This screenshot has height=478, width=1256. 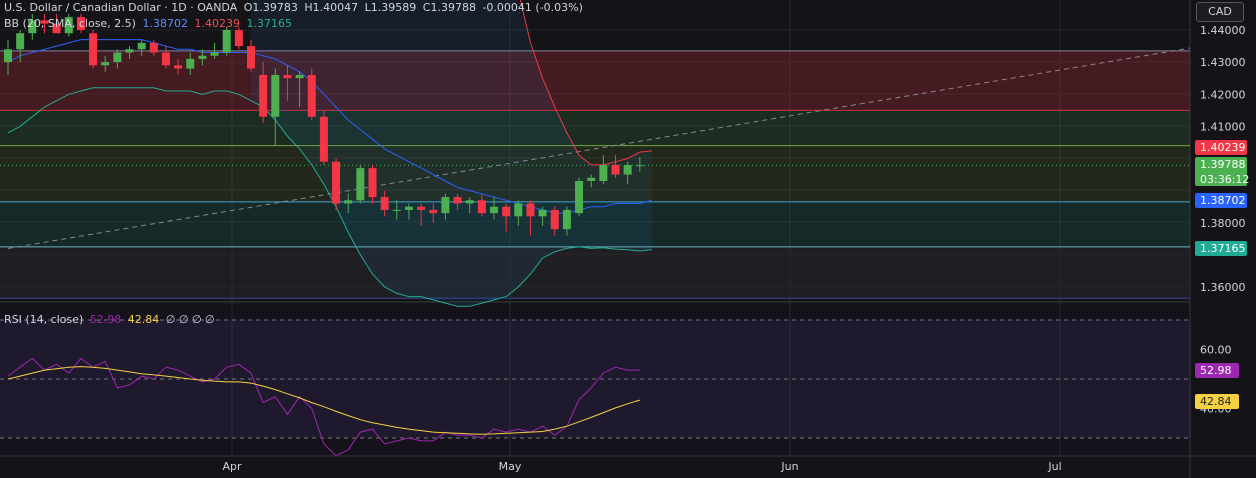 I want to click on rsi-ma-last-label: 42.84, so click(x=1217, y=401).